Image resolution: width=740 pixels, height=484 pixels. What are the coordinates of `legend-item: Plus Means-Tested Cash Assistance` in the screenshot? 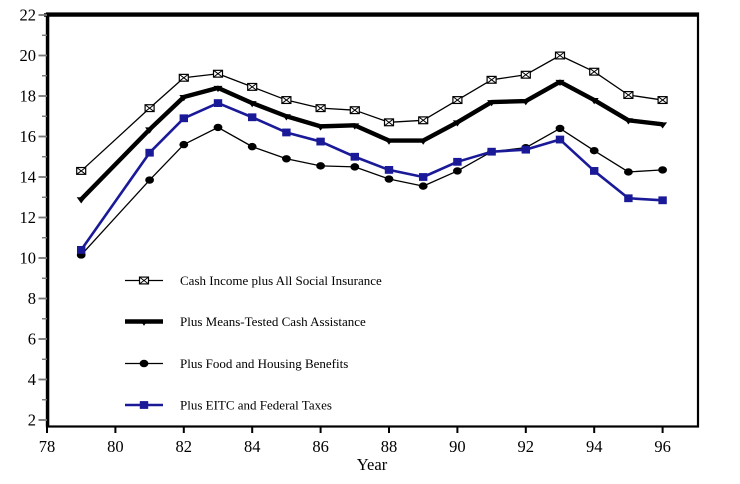 It's located at (245, 321).